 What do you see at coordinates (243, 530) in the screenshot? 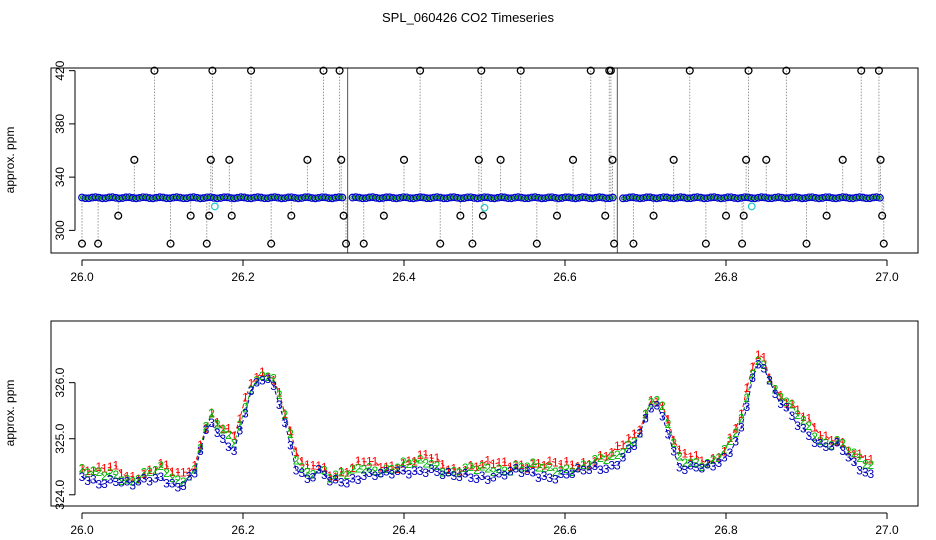
I see `x-tick-label: 26.2` at bounding box center [243, 530].